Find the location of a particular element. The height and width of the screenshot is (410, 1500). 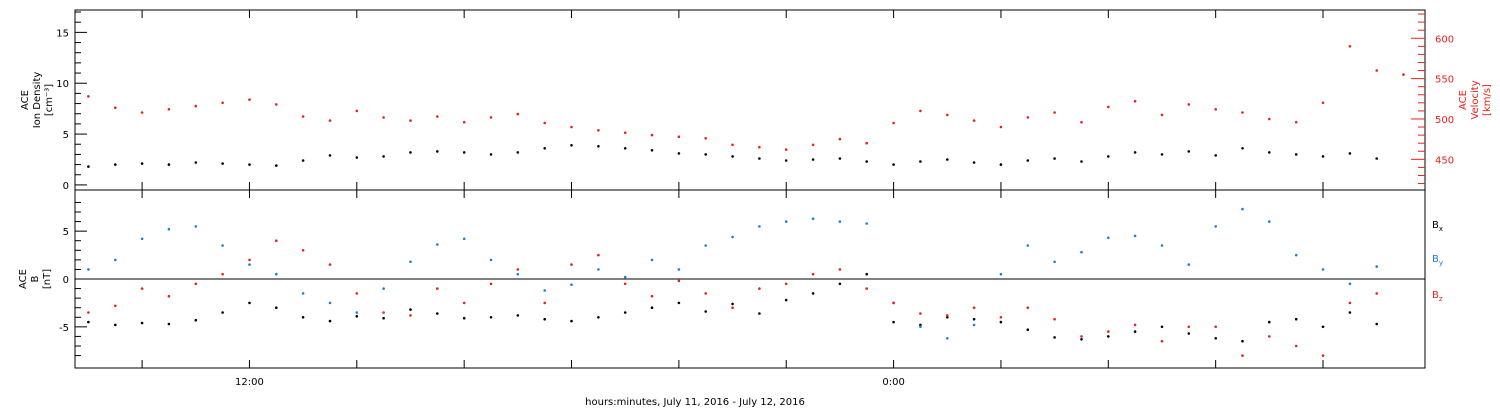

legend-bz: Bz is located at coordinates (1437, 296).